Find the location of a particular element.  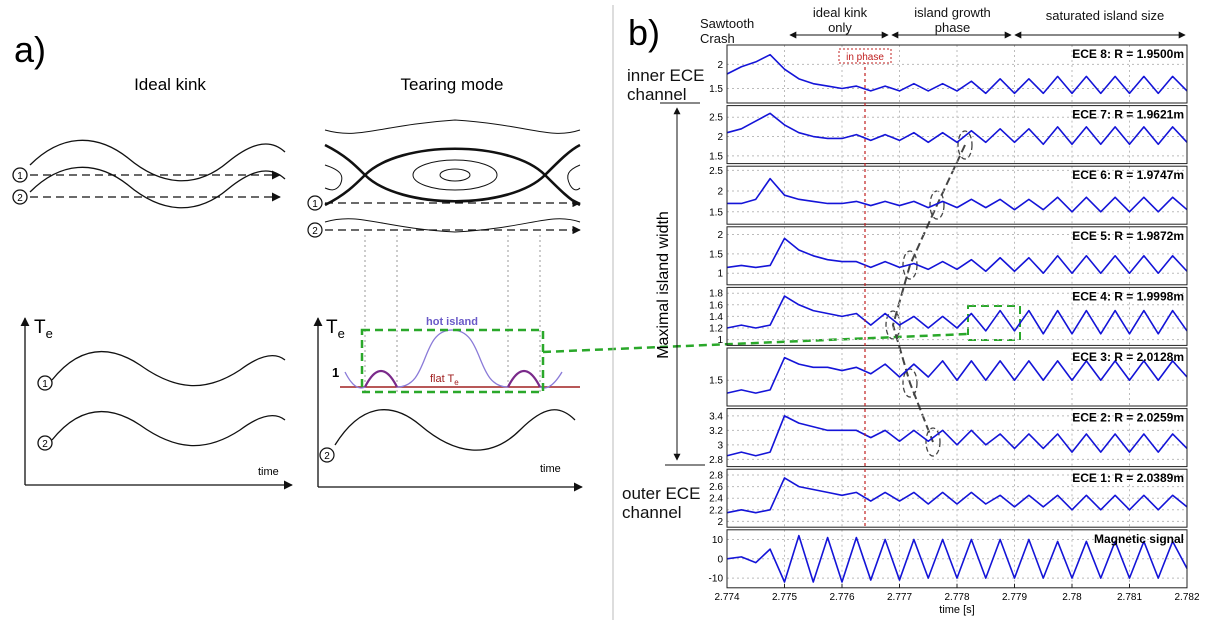

annotation: flat Te is located at coordinates (444, 380).